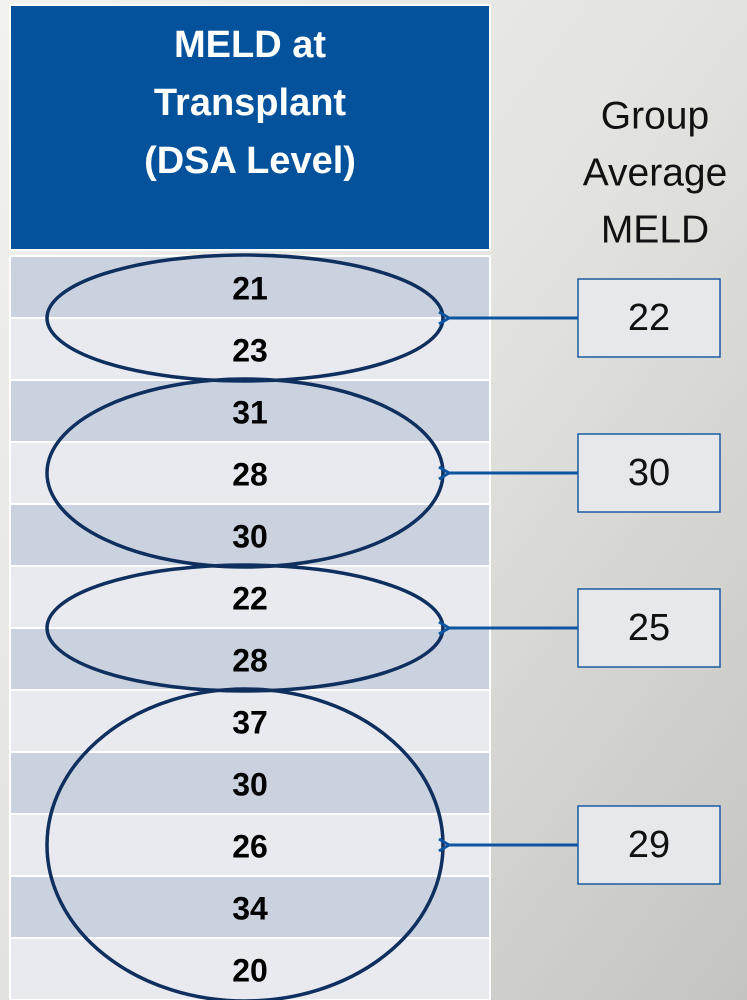 Image resolution: width=747 pixels, height=1000 pixels. What do you see at coordinates (655, 115) in the screenshot?
I see `side-label: Group` at bounding box center [655, 115].